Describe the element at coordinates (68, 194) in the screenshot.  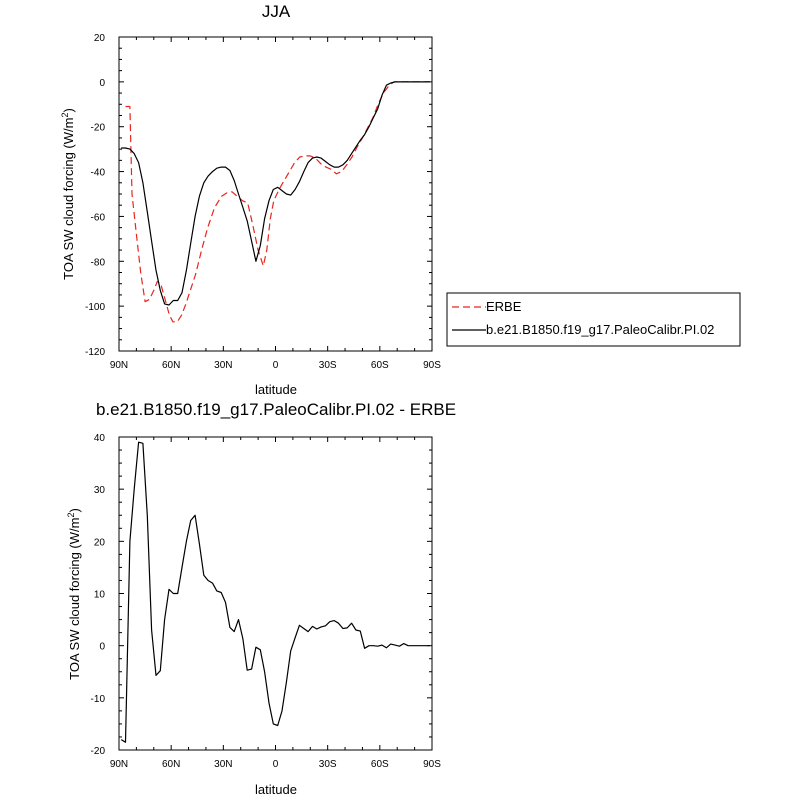
I see `chart-top-ylabel: TOA SW cloud forcing (W/m2)` at that location.